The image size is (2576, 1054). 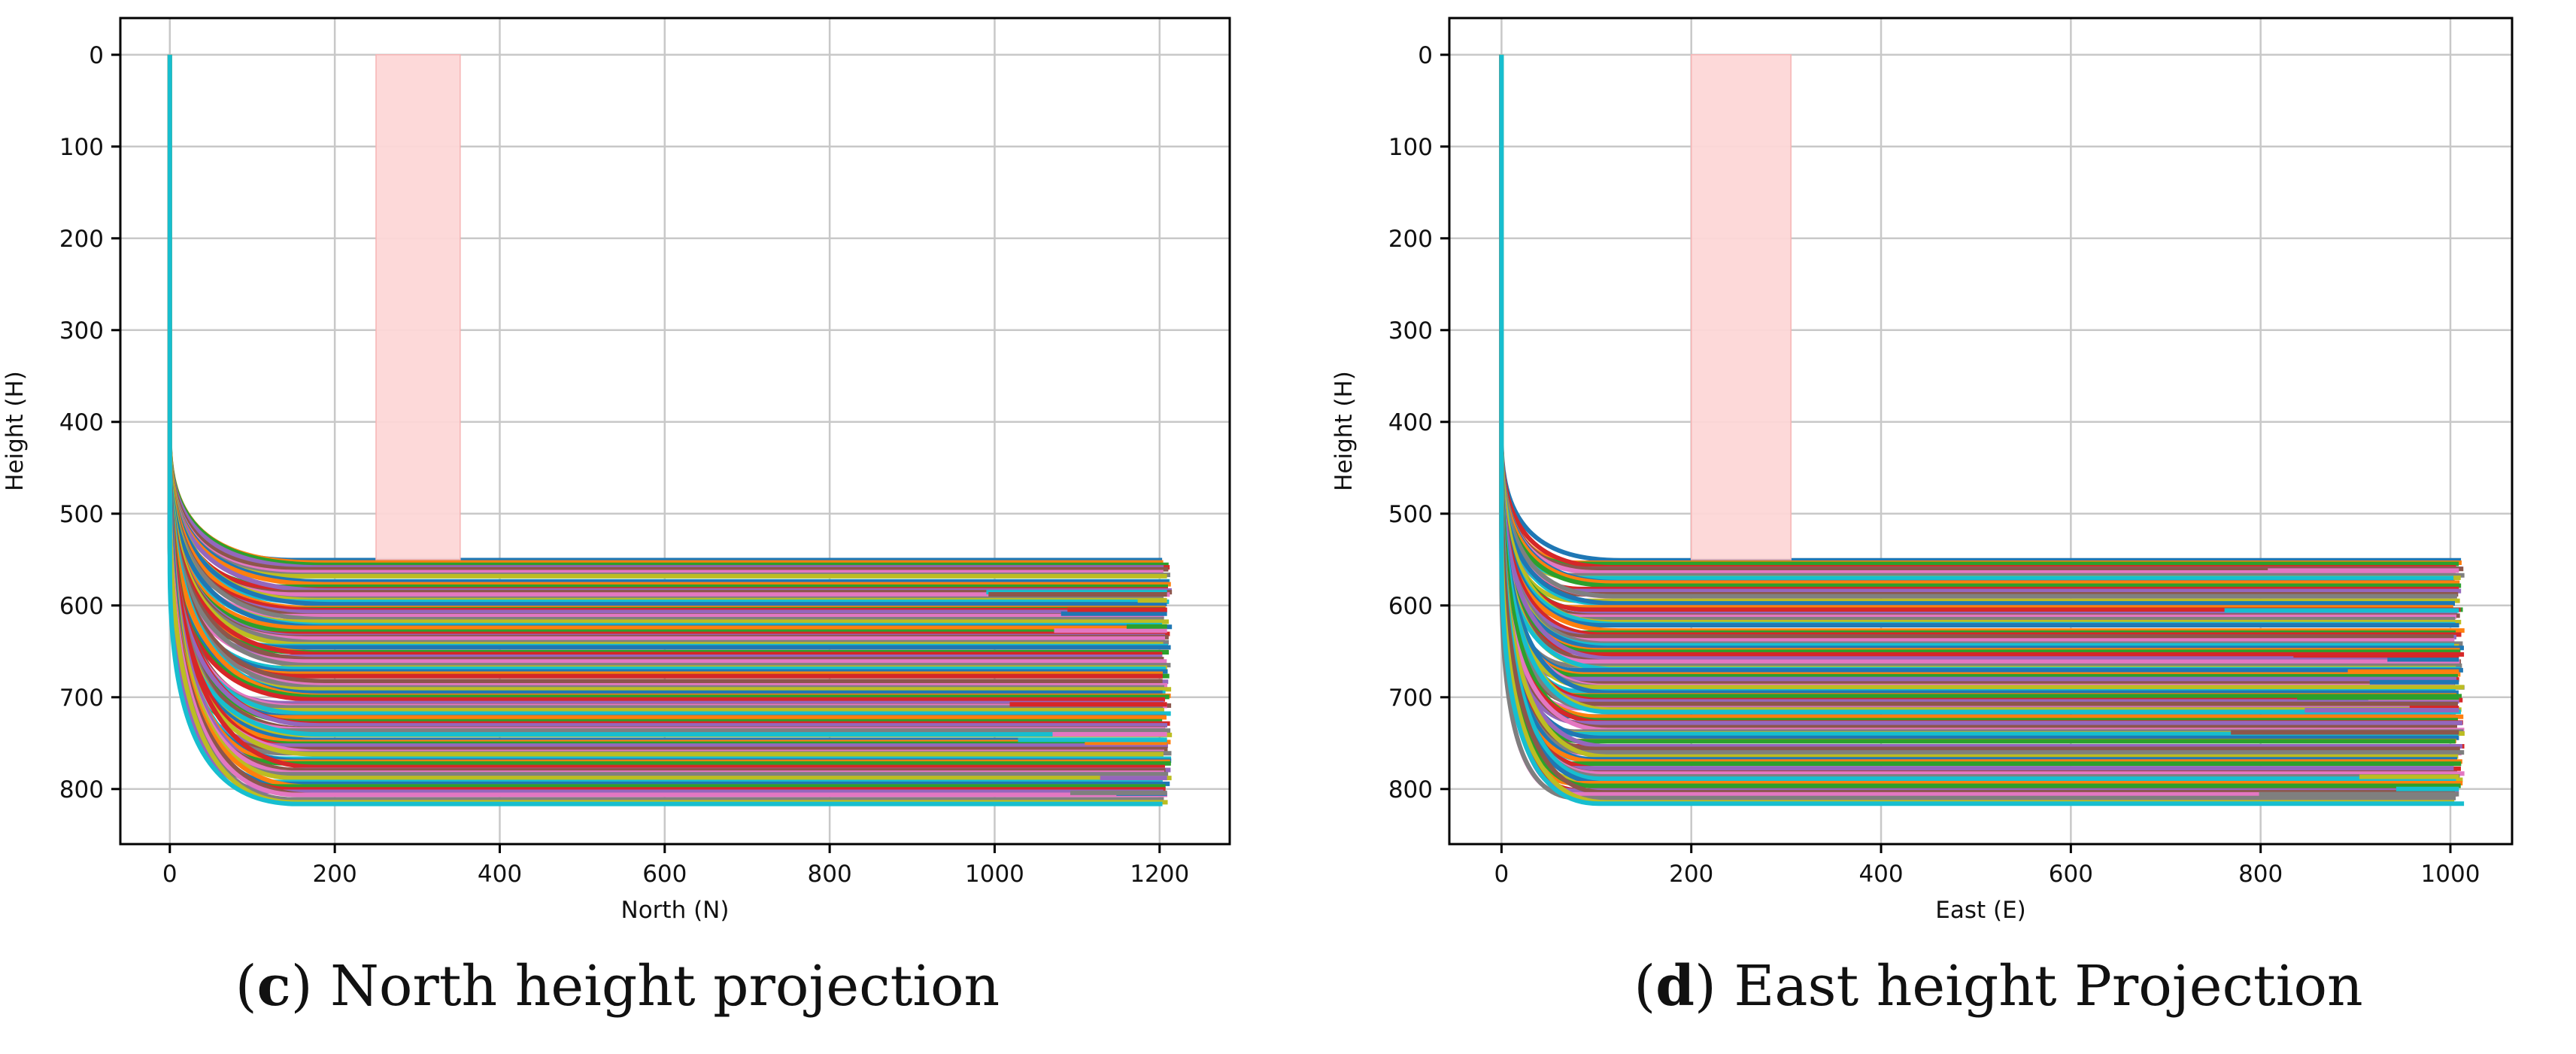 I want to click on x-tick-label: 1200, so click(x=1159, y=874).